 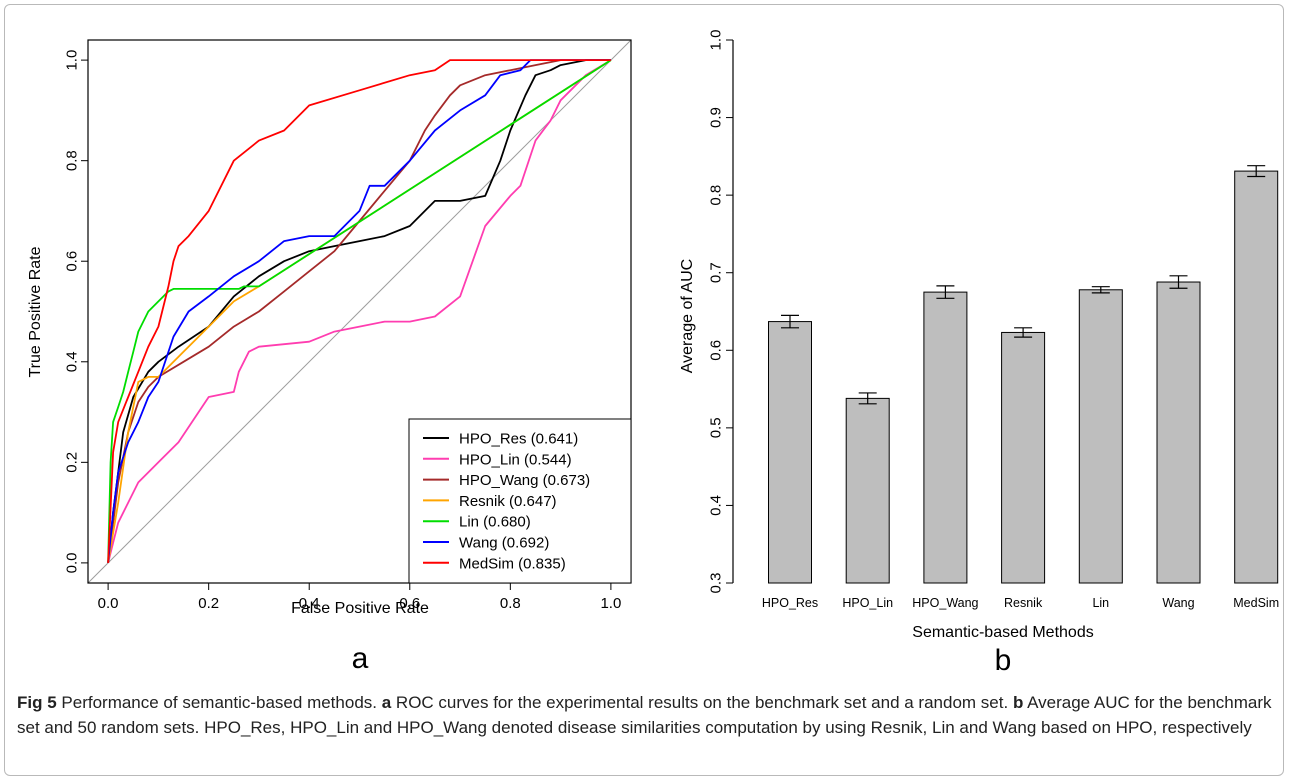 What do you see at coordinates (945, 603) in the screenshot?
I see `bar-x-tick-label: HPO_Wang` at bounding box center [945, 603].